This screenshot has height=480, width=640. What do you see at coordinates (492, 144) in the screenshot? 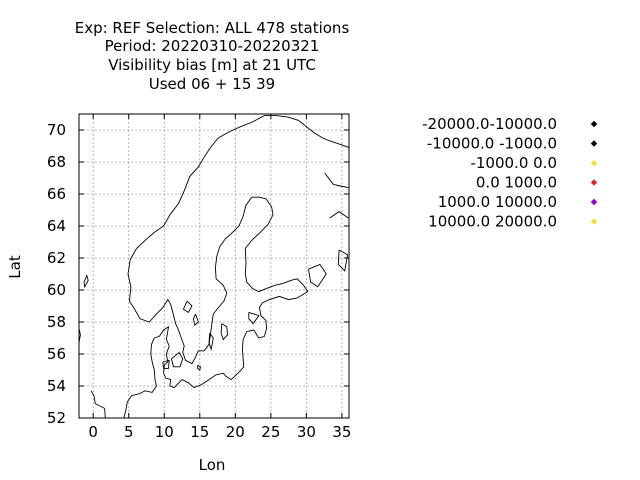
I see `legend-label: -10000.0 -1000.0` at bounding box center [492, 144].